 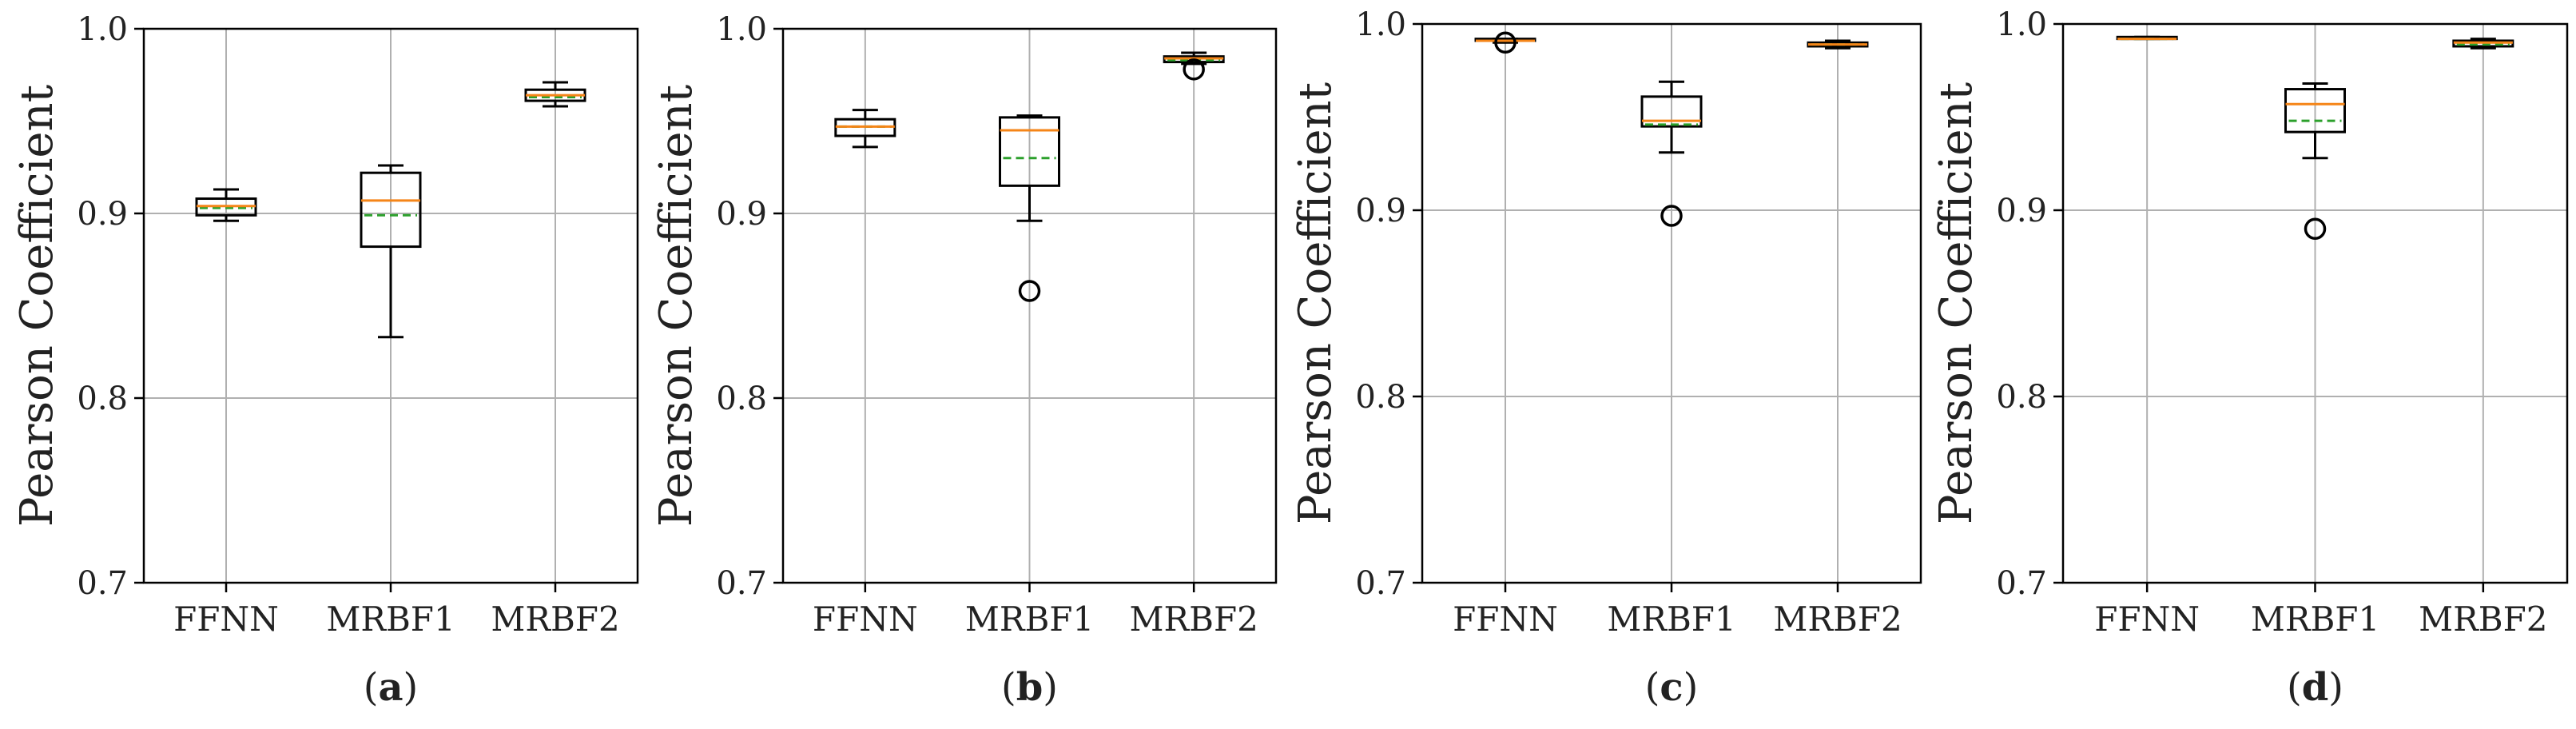 I want to click on panel-caption: (b), so click(x=1029, y=687).